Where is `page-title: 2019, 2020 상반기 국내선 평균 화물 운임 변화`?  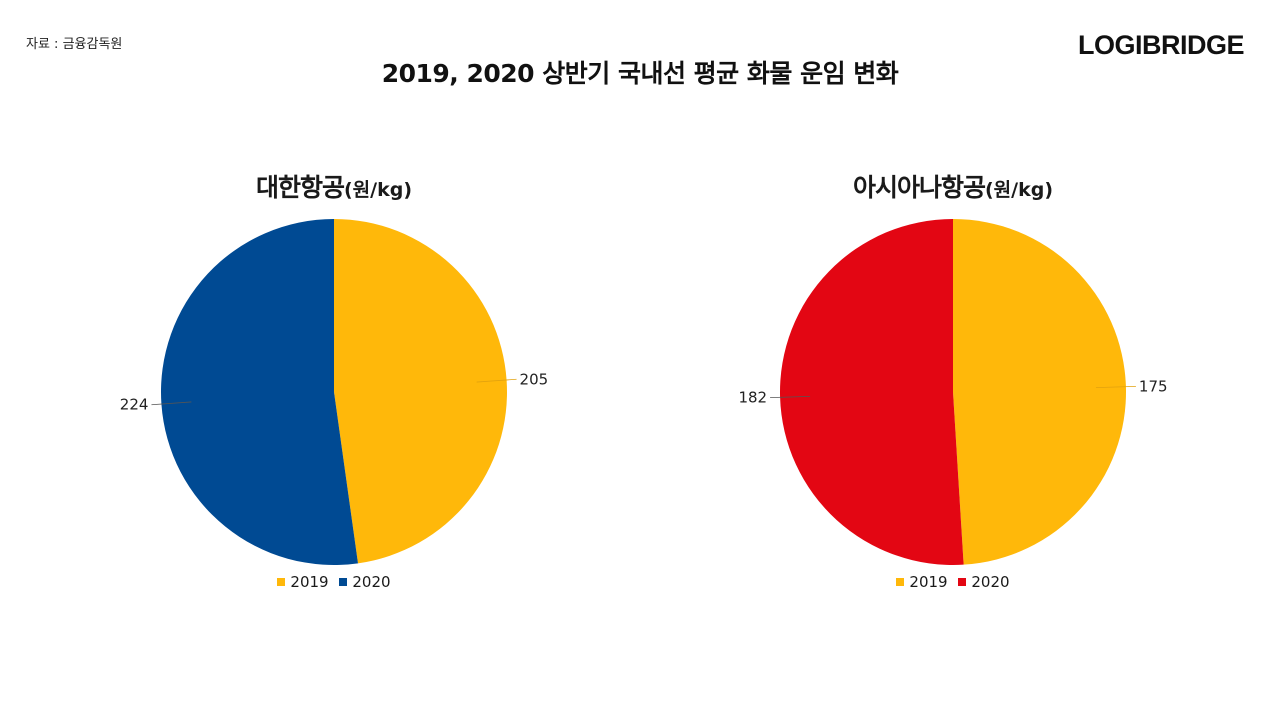
page-title: 2019, 2020 상반기 국내선 평균 화물 운임 변화 is located at coordinates (640, 73).